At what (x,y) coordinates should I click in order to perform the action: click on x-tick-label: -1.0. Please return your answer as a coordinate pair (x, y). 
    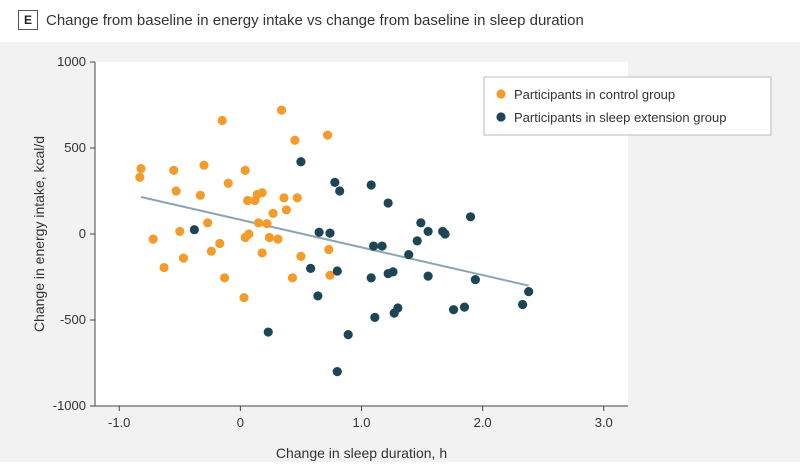
    Looking at the image, I should click on (119, 422).